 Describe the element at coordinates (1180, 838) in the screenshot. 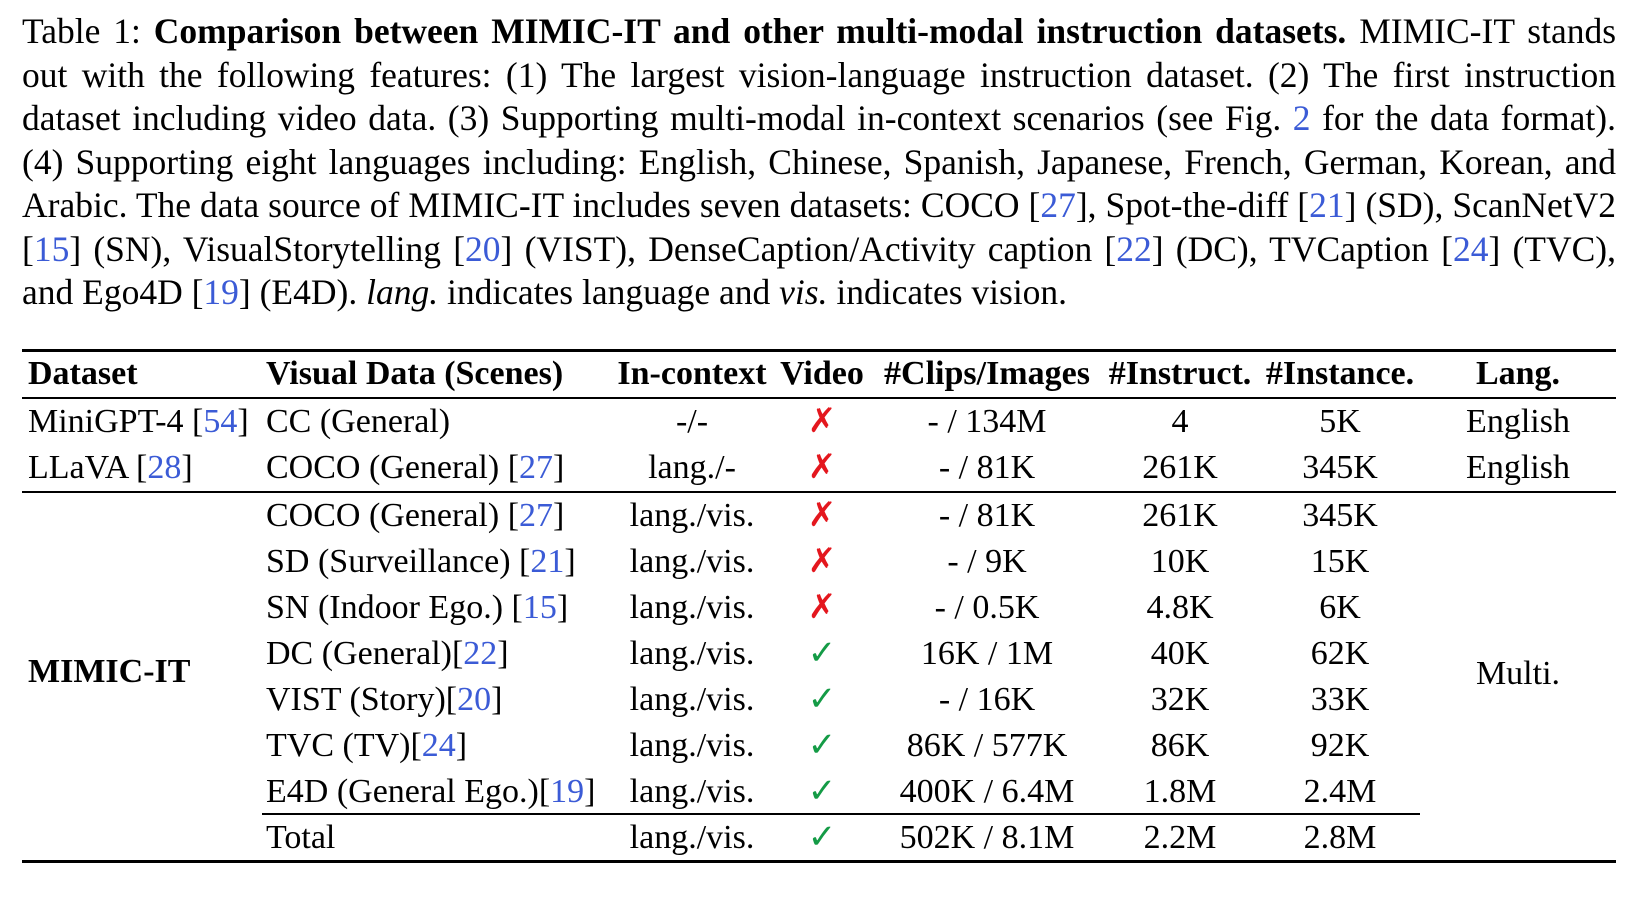

I see `table-cell: 2.2M` at that location.